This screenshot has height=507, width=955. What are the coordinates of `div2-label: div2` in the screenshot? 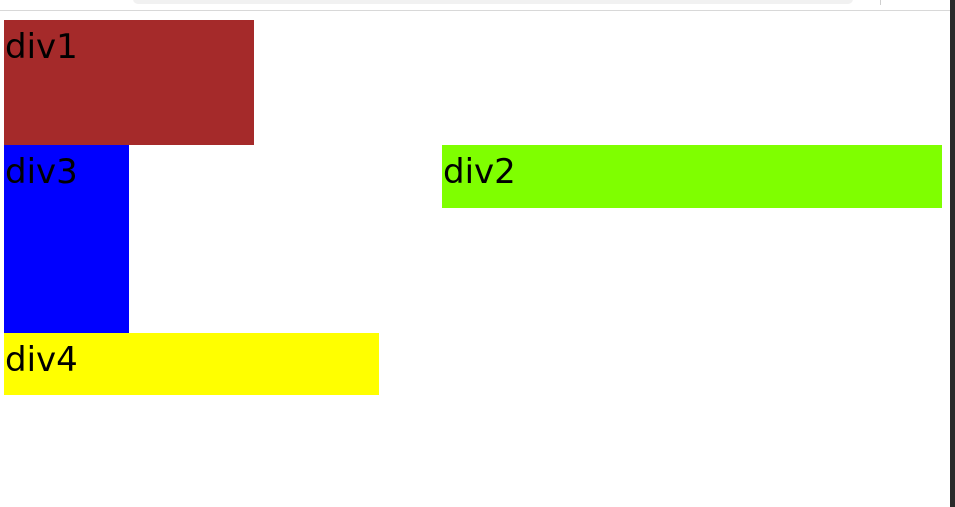 It's located at (479, 172).